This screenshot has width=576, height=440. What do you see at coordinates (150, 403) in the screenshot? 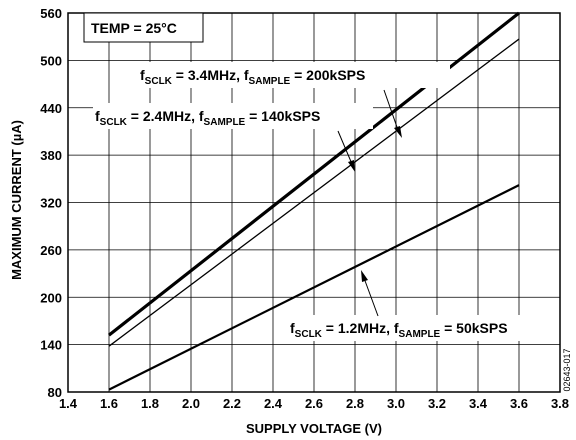
I see `x-tick-label: 1.8` at bounding box center [150, 403].